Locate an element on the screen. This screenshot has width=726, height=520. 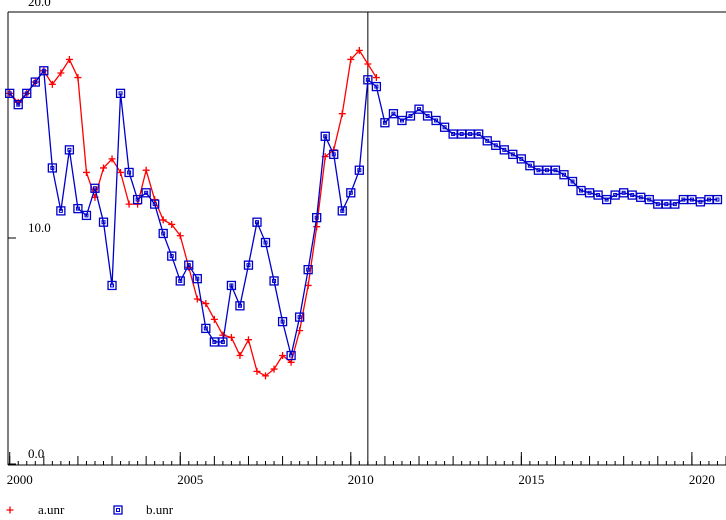
x-tick-label: 2000 is located at coordinates (20, 479).